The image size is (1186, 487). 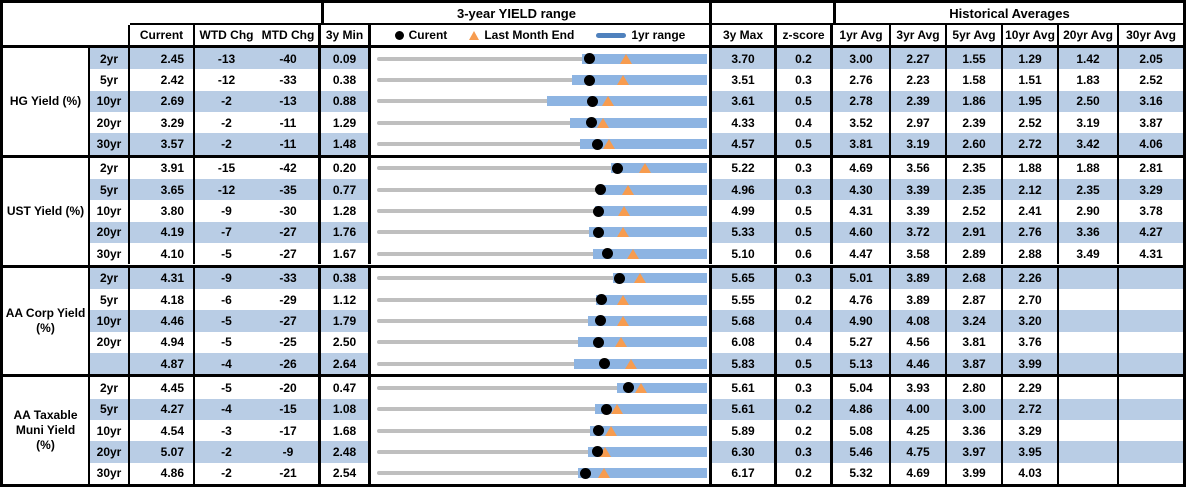 I want to click on 20yr-avg-value: 1.83, so click(x=1089, y=80).